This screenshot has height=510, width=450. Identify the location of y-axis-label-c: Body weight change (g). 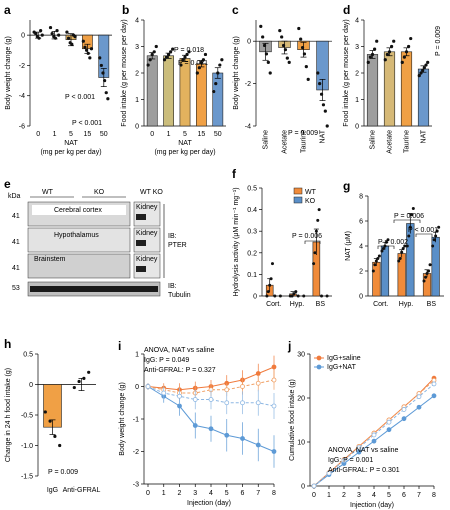
(236, 73).